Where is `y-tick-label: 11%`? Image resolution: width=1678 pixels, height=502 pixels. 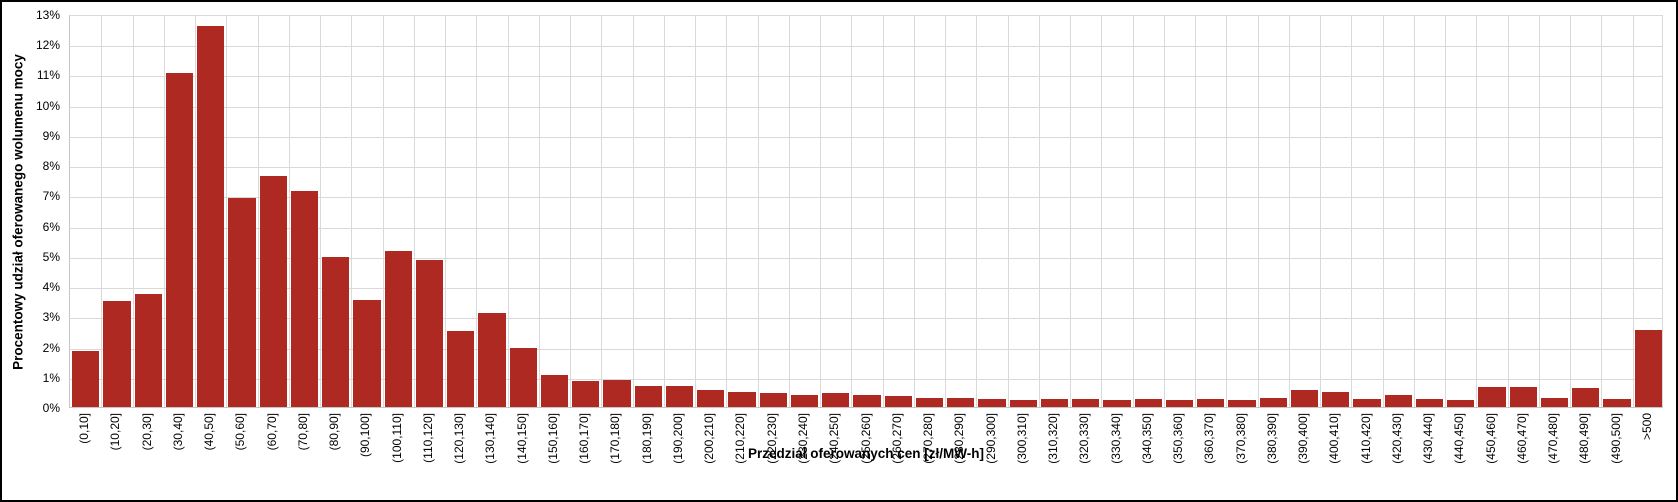
y-tick-label: 11% is located at coordinates (48, 75).